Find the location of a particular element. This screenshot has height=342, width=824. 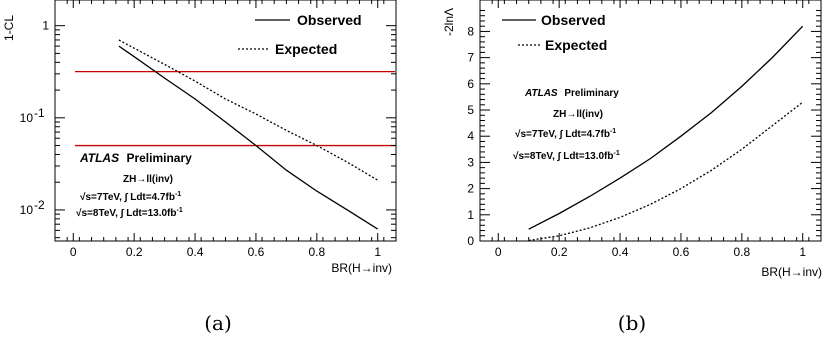

caption-a: (a) is located at coordinates (218, 323).